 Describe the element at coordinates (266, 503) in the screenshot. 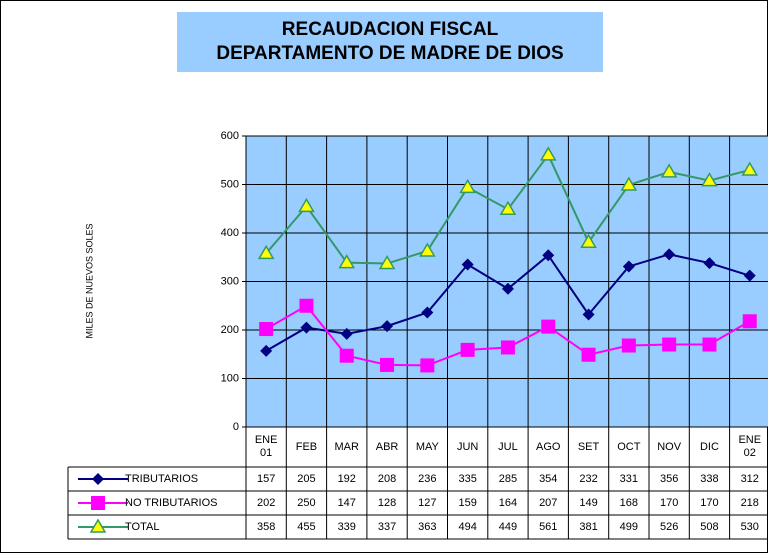

I see `table-value: 202` at that location.